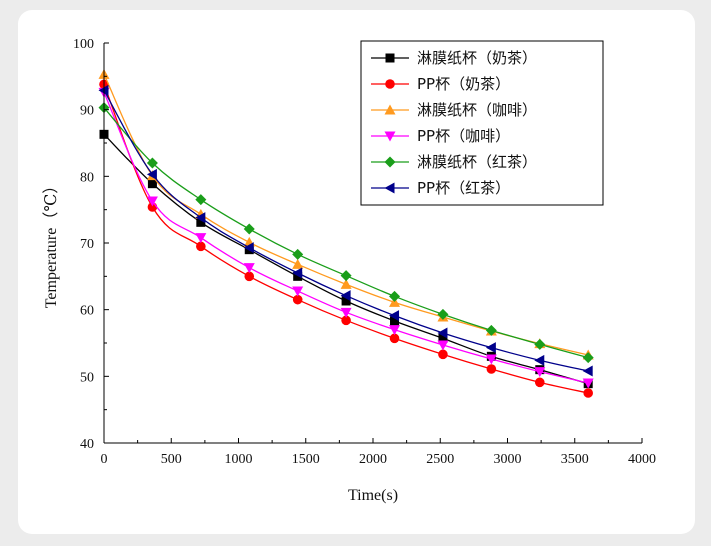 Image resolution: width=711 pixels, height=546 pixels. I want to click on legend-label: 淋膜纸杯（咖啡）, so click(477, 110).